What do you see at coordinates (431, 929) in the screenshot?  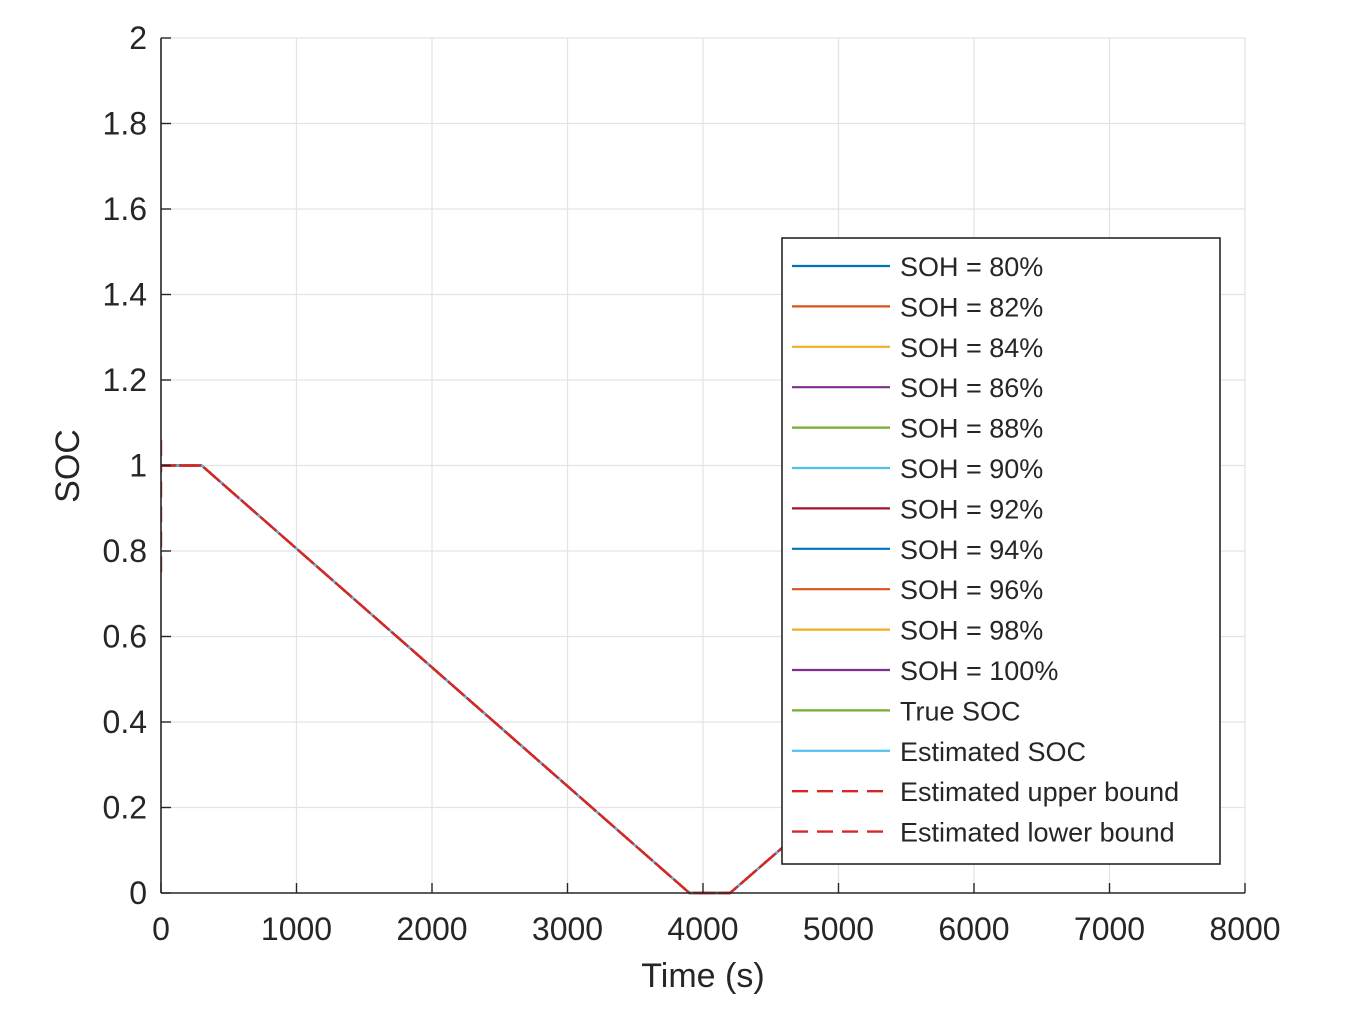 I see `x-tick-label: 2000` at bounding box center [431, 929].